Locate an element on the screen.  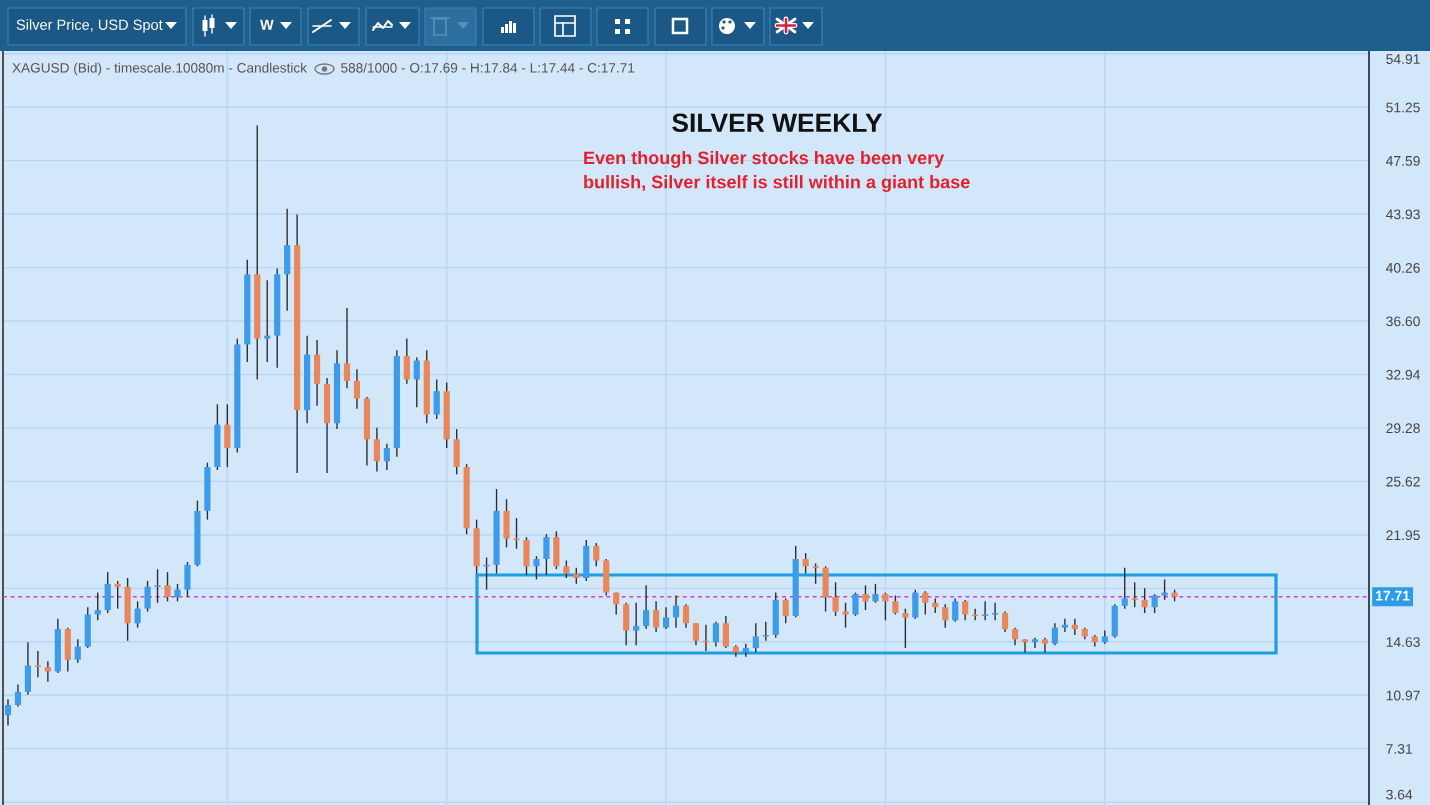
y-tick-label: 7.31 is located at coordinates (1399, 748).